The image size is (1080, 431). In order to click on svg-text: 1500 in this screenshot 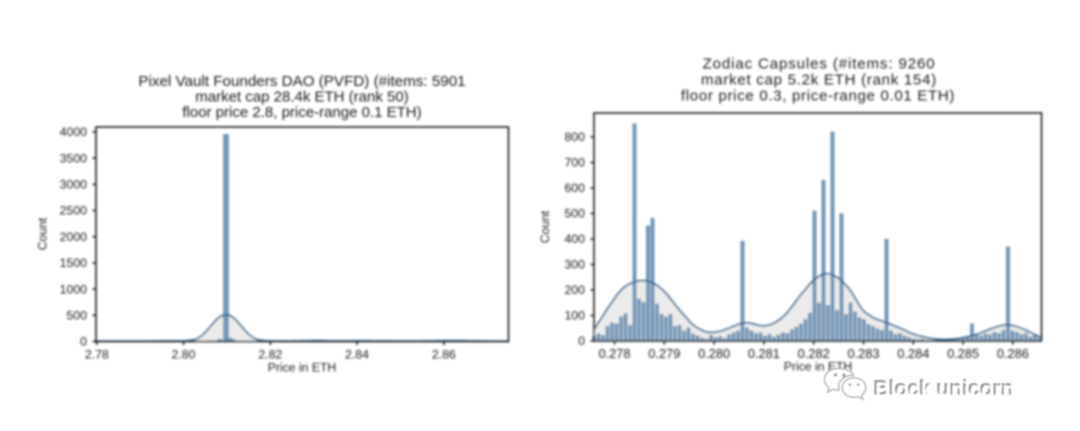, I will do `click(74, 263)`.